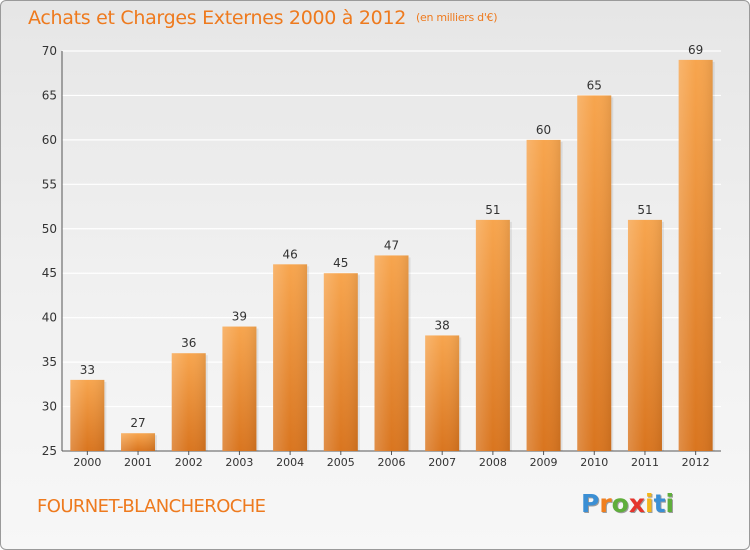  What do you see at coordinates (49, 451) in the screenshot?
I see `y-tick-label: 25` at bounding box center [49, 451].